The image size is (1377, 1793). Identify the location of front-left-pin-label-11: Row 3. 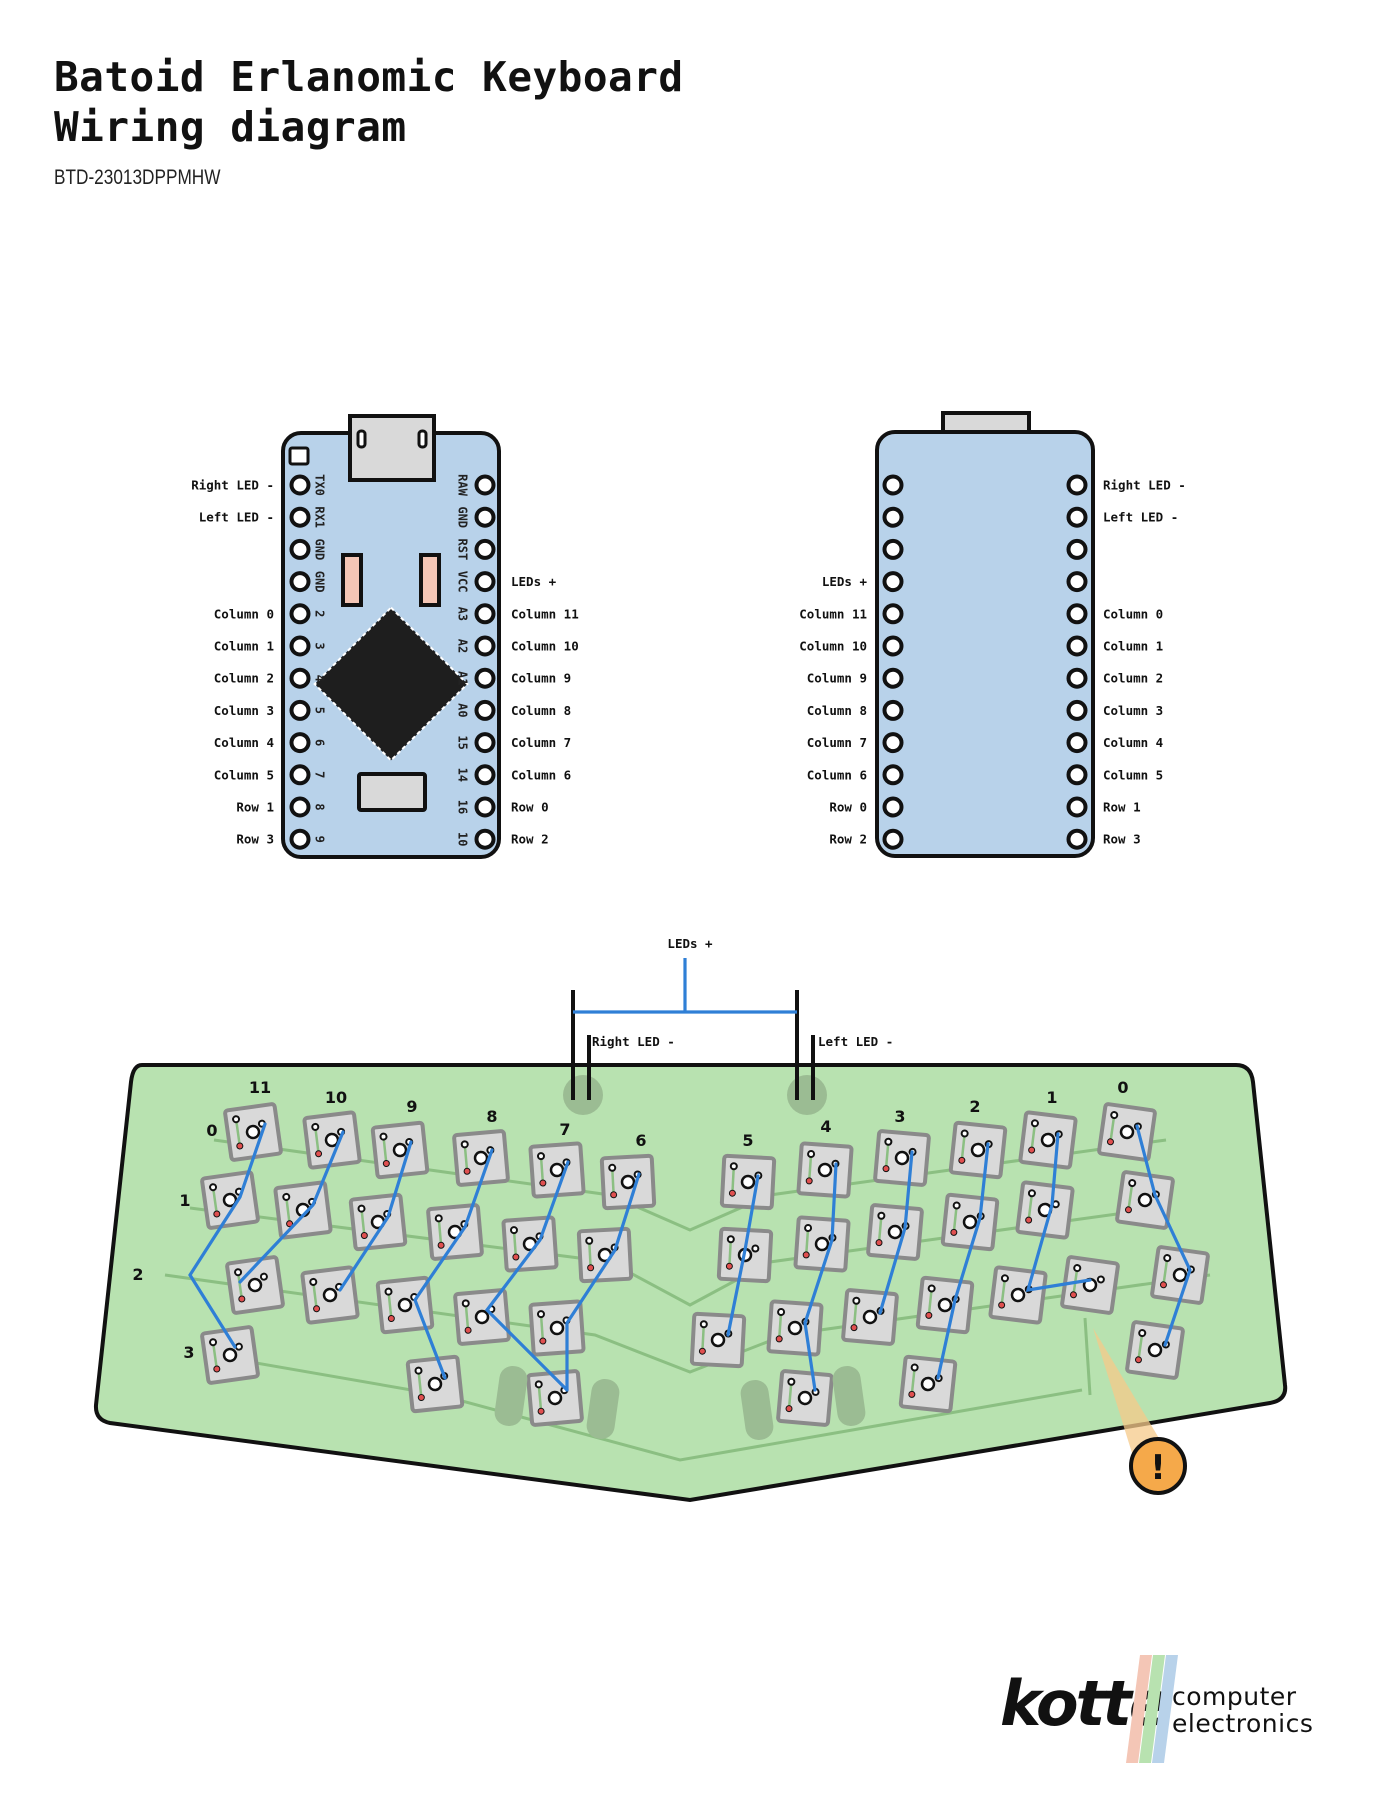
(255, 839).